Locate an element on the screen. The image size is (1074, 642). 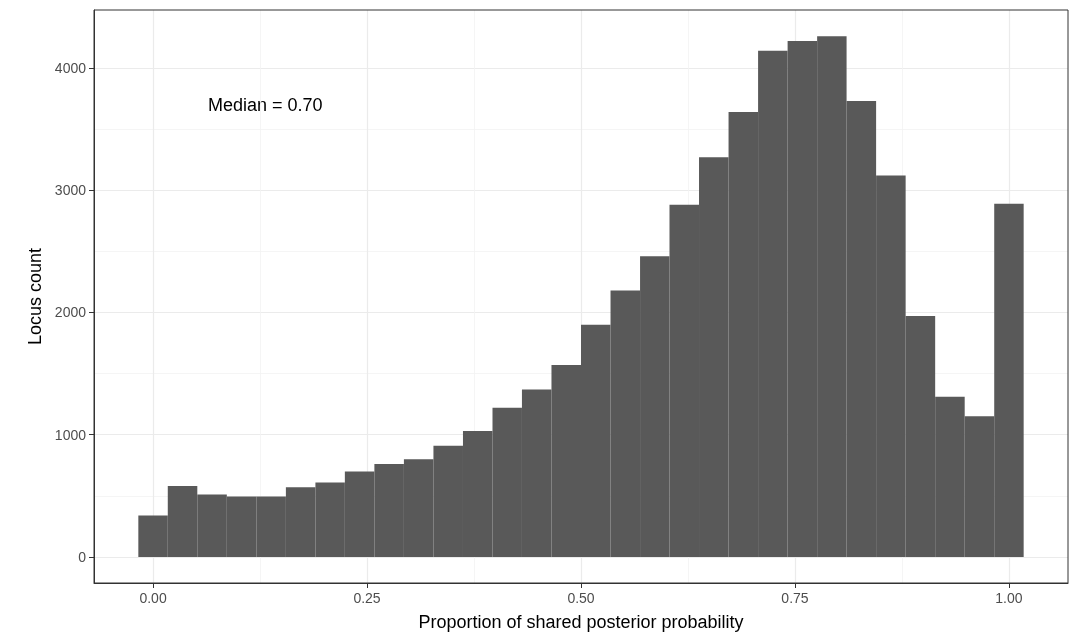
x-tick-label: 0.00 is located at coordinates (153, 598).